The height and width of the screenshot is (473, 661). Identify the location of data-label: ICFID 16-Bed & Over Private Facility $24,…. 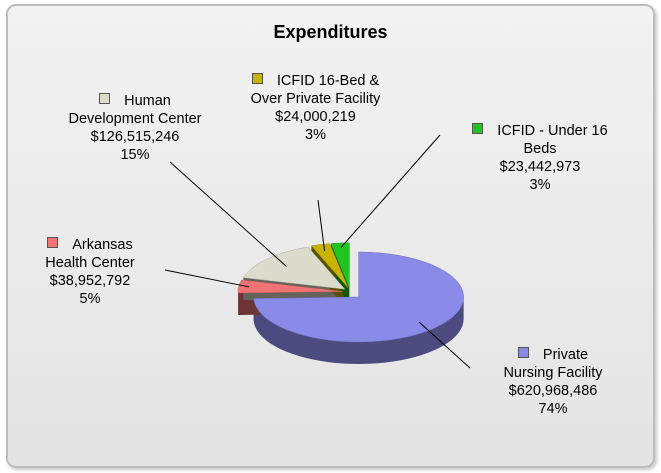
(315, 108).